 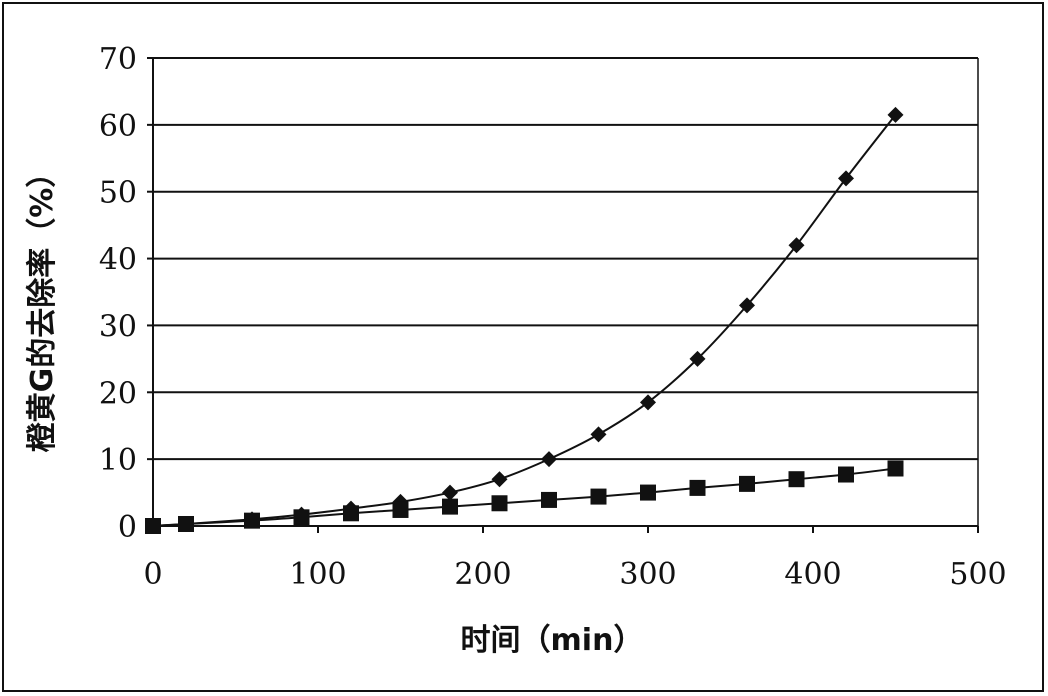 I want to click on y-tick-label-70: 70, so click(x=118, y=59).